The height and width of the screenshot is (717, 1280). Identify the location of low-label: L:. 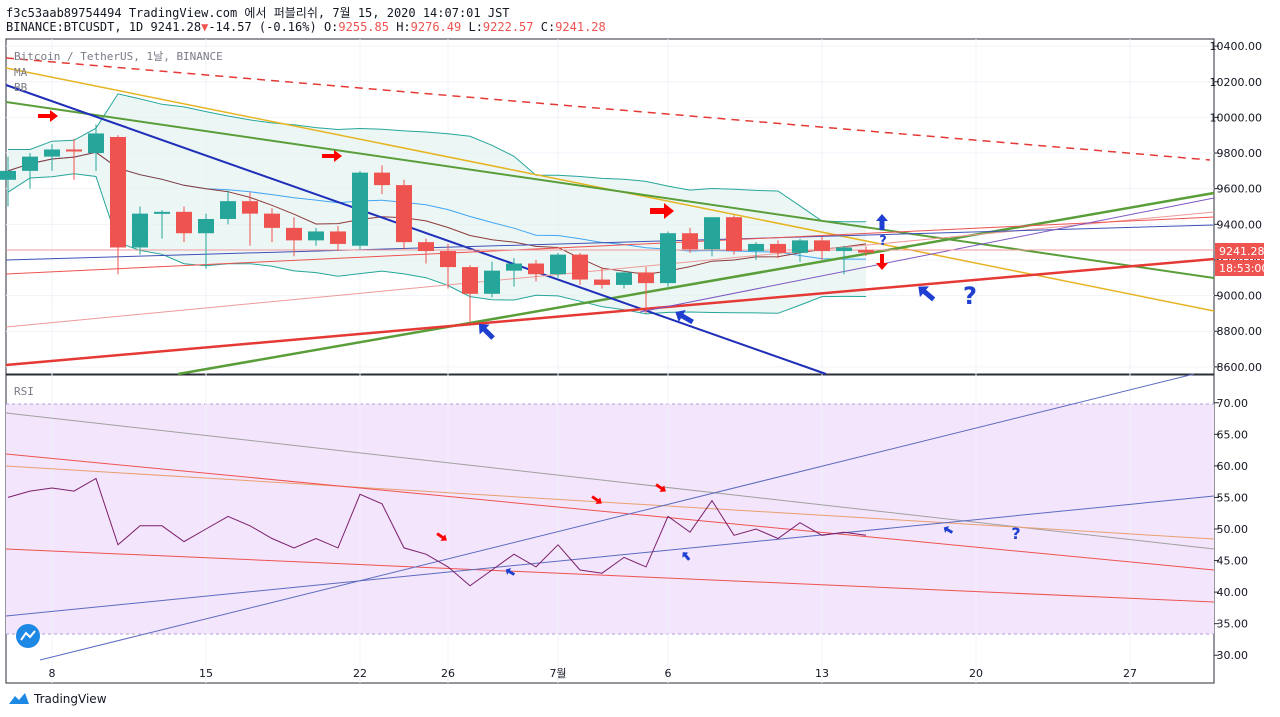
(475, 27).